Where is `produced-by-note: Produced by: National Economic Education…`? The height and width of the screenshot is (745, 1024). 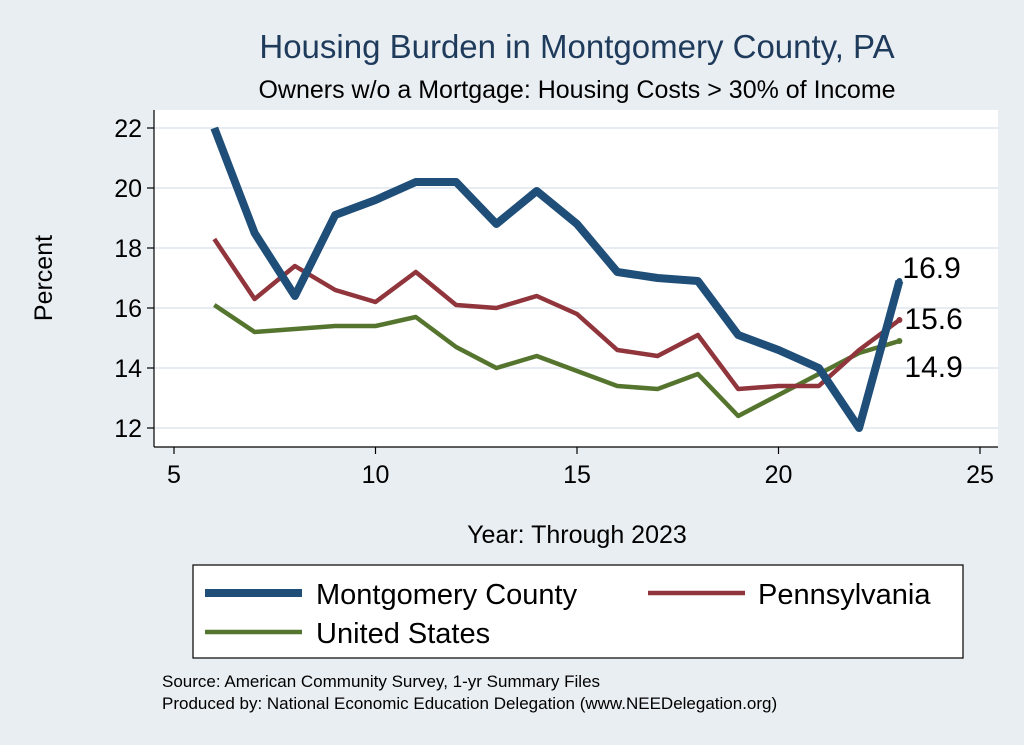 produced-by-note: Produced by: National Economic Education… is located at coordinates (469, 703).